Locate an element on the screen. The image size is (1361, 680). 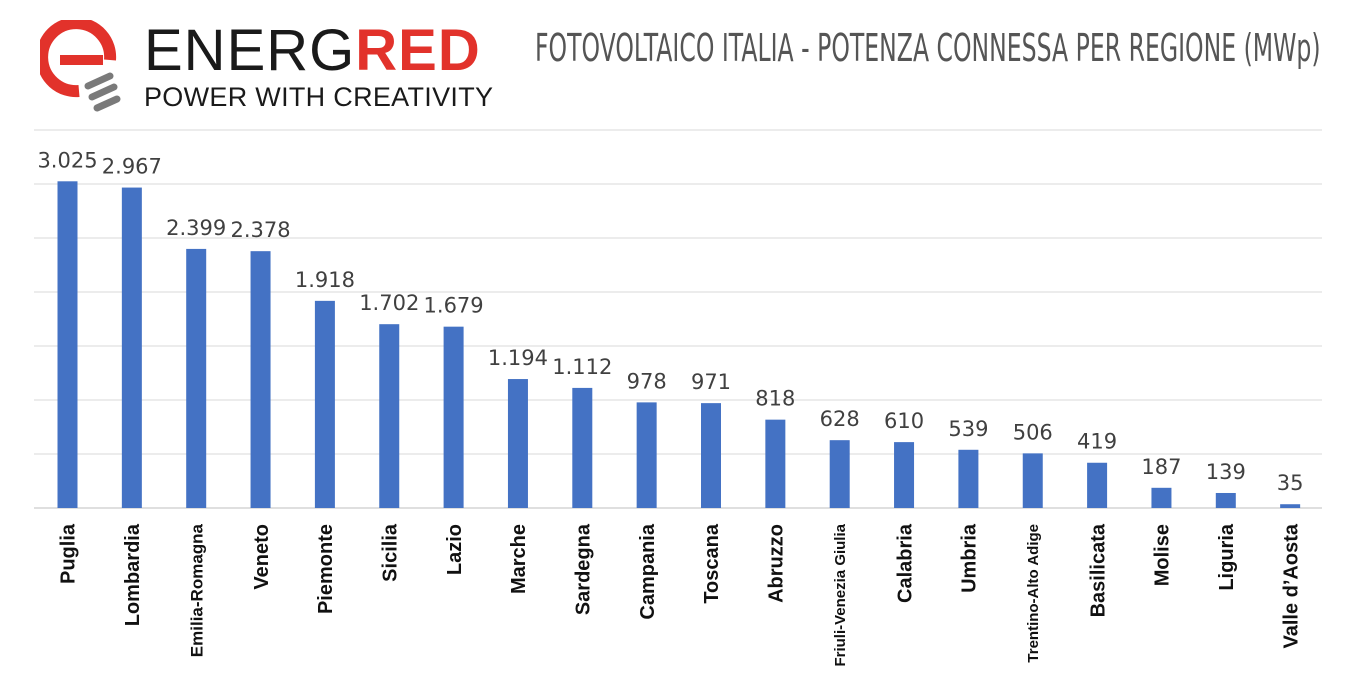
value-label: 187 is located at coordinates (1161, 467).